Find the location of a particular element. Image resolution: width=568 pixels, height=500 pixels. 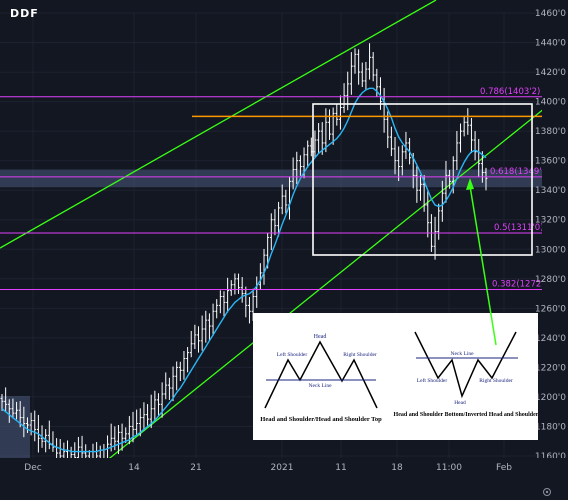

ihs-neckline-label: Neck Line is located at coordinates (462, 354).